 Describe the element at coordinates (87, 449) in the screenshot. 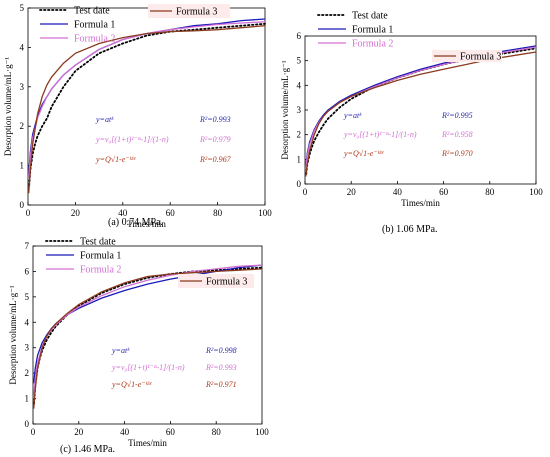

I see `panel-caption: (c) 1.46 MPa.` at that location.